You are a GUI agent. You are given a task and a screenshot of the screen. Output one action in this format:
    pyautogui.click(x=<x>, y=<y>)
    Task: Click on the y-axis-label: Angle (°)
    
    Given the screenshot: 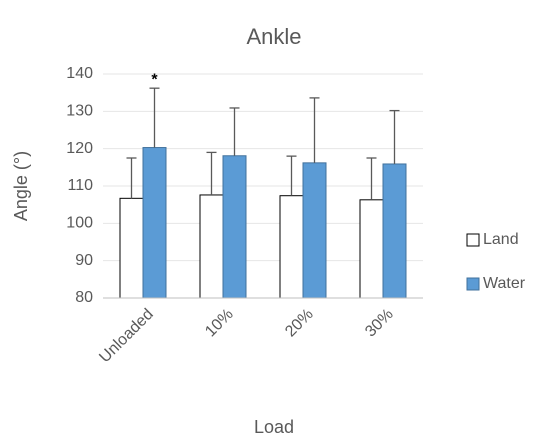 What is the action you would take?
    pyautogui.click(x=21, y=186)
    